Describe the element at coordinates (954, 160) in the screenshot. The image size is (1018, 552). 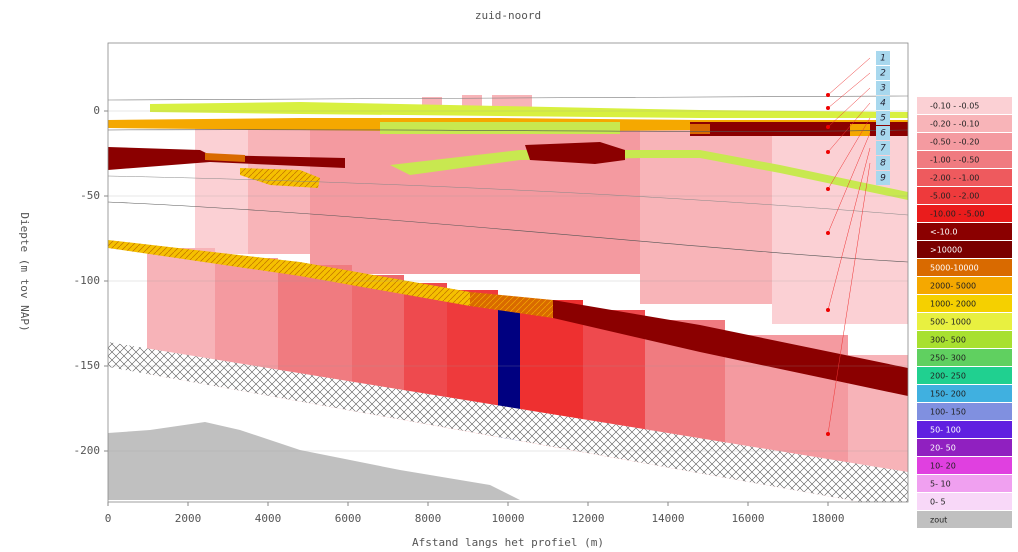
I see `legend-label: -1.00 - -0.50` at that location.